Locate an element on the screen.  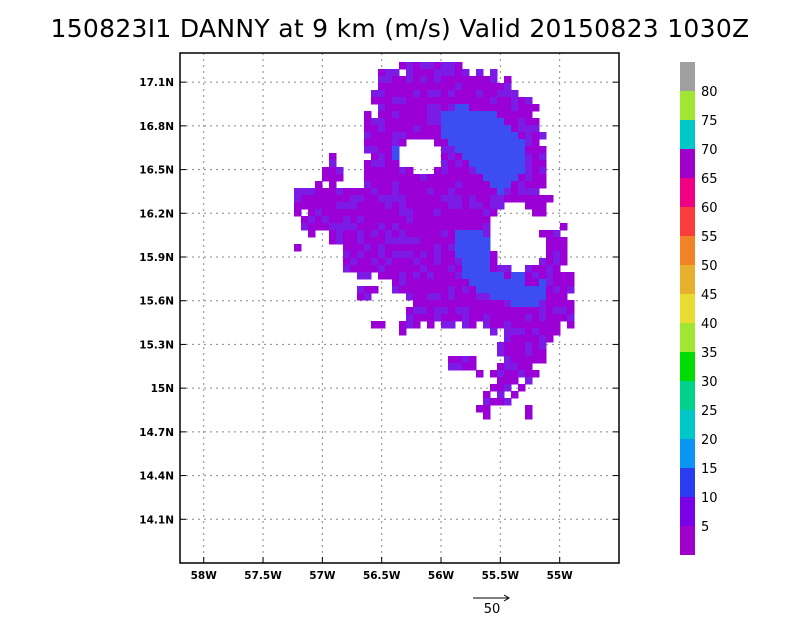
reference-vector: 50 is located at coordinates (491, 605).